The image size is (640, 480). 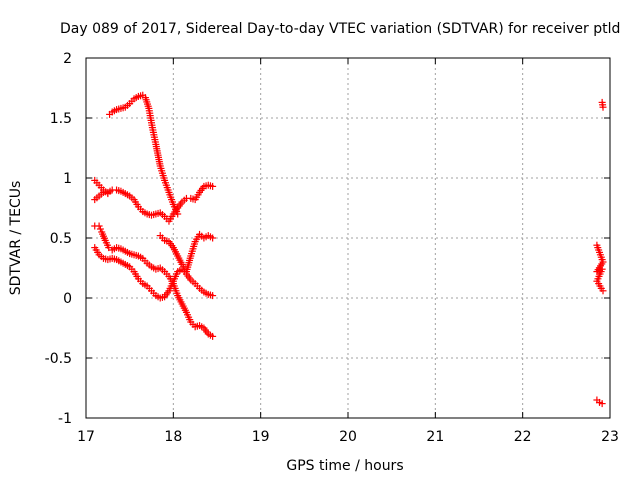 I want to click on x-tick-label: 23, so click(x=610, y=437).